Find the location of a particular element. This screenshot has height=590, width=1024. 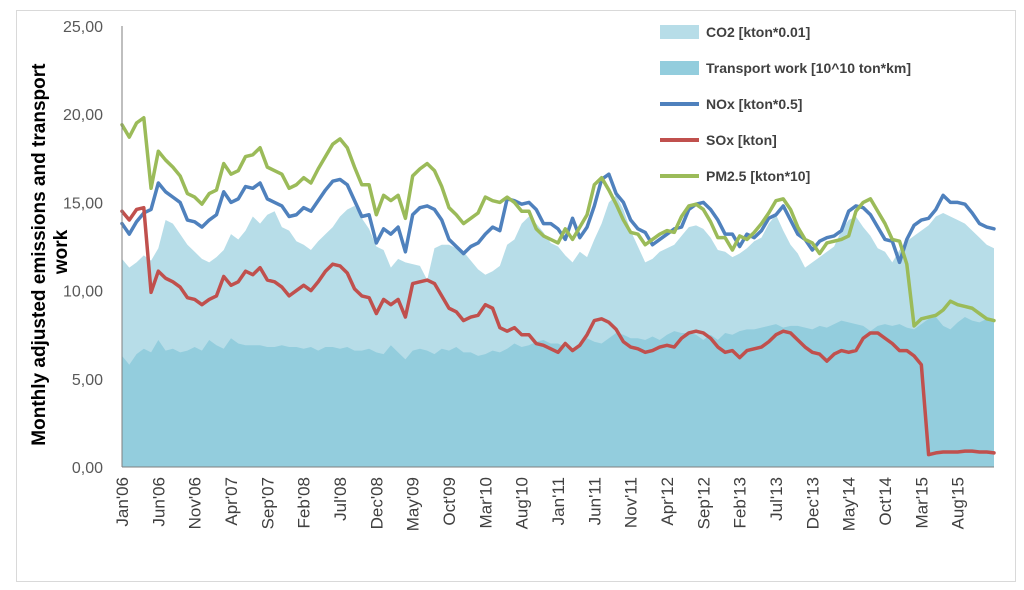

legend-label-sox-kton: SOx [kton] is located at coordinates (741, 140).